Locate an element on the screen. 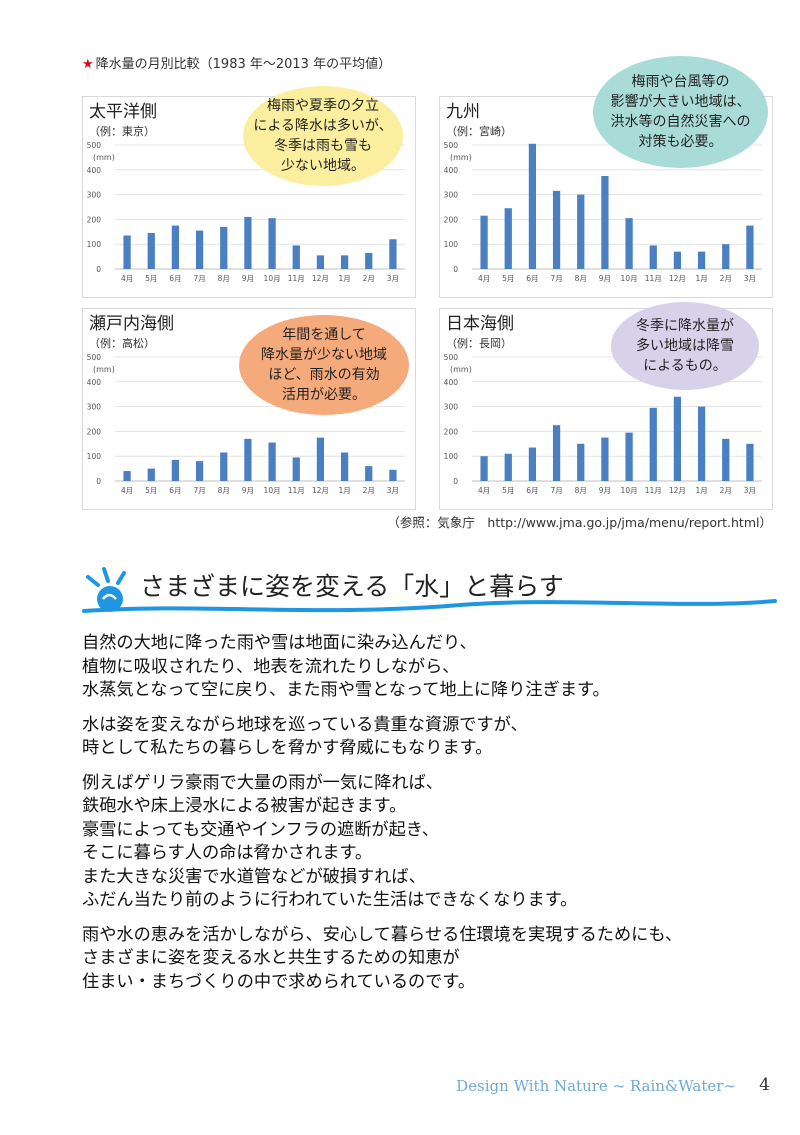 The width and height of the screenshot is (800, 1135). page-number: 4 is located at coordinates (764, 1085).